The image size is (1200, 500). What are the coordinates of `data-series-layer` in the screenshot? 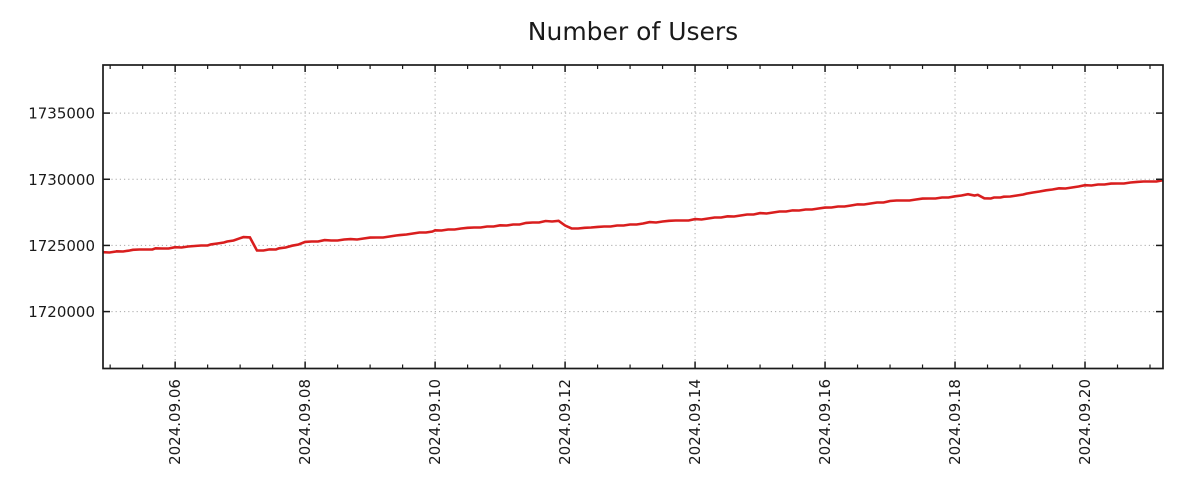 It's located at (633, 216).